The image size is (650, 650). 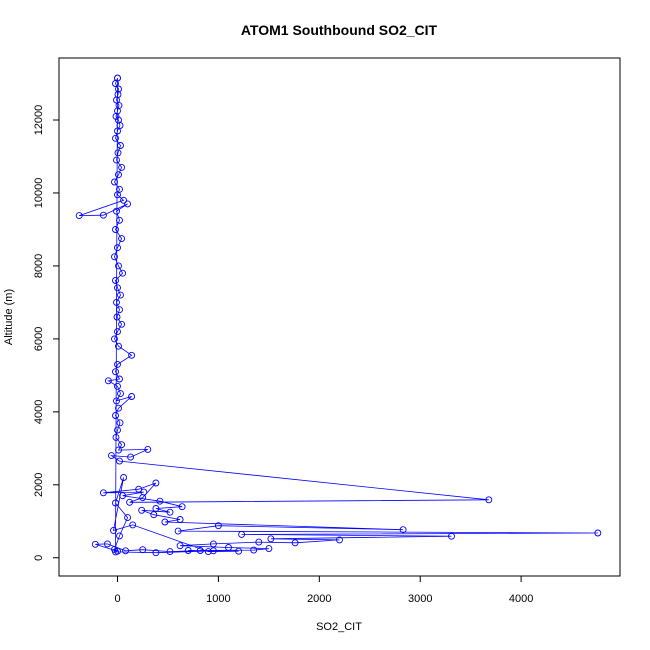 I want to click on x-tick-label: 0, so click(x=117, y=599).